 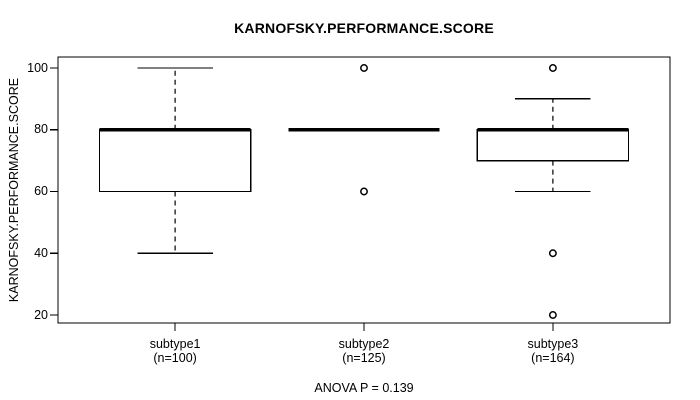 I want to click on box-subtype1, so click(x=175, y=161).